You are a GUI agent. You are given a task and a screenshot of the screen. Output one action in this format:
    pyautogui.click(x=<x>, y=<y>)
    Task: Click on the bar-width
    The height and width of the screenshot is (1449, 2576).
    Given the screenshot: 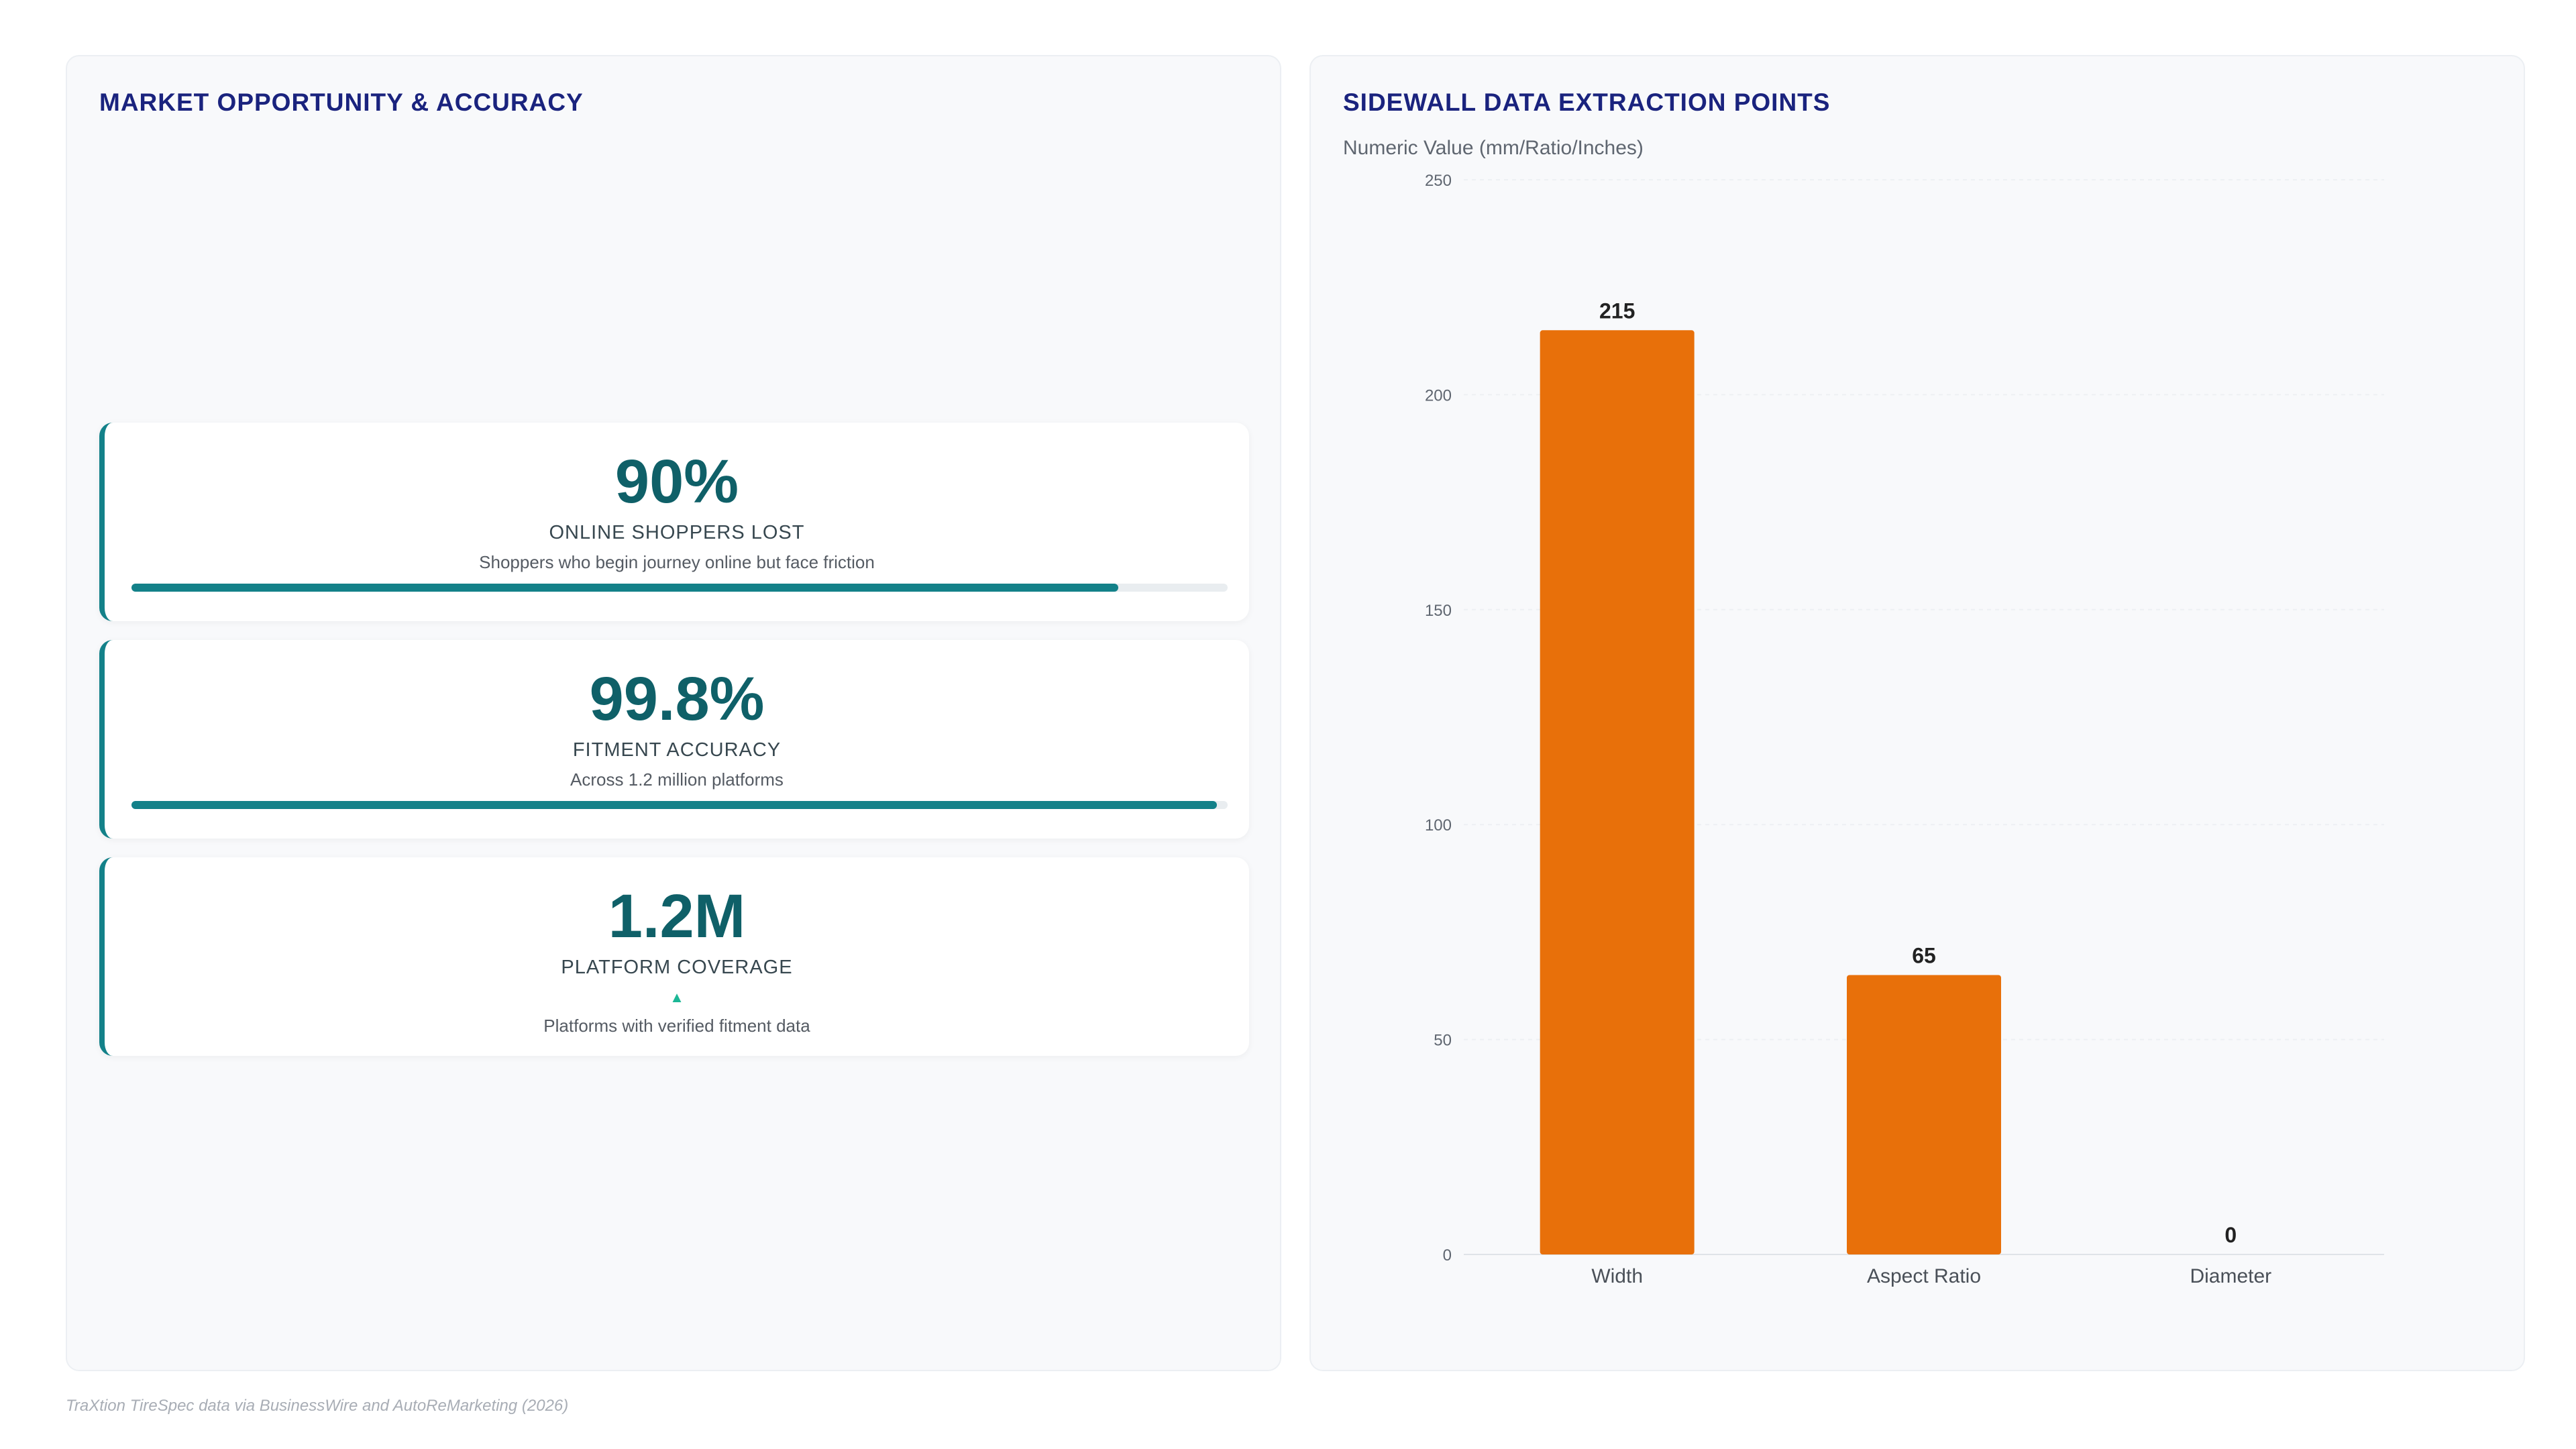 What is the action you would take?
    pyautogui.click(x=1617, y=792)
    